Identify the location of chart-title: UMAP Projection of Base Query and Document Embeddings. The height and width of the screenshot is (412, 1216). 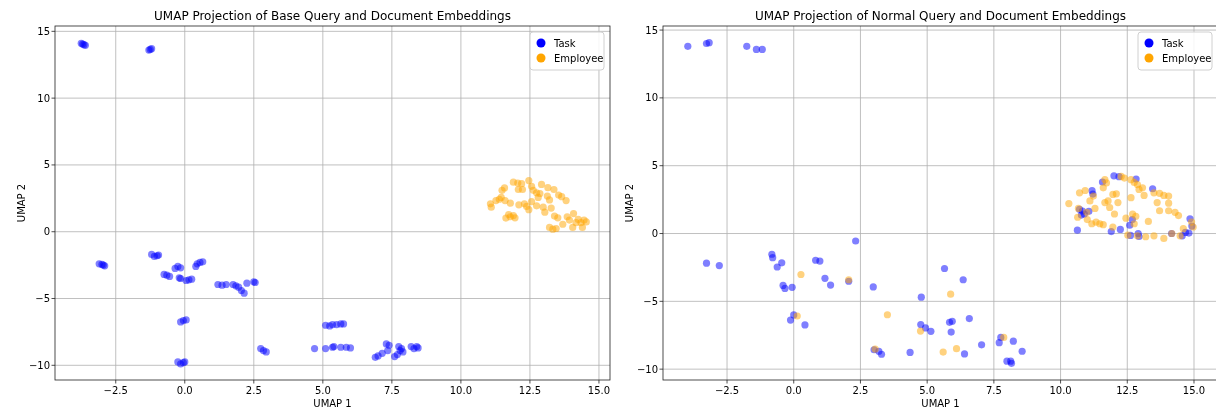
(332, 16).